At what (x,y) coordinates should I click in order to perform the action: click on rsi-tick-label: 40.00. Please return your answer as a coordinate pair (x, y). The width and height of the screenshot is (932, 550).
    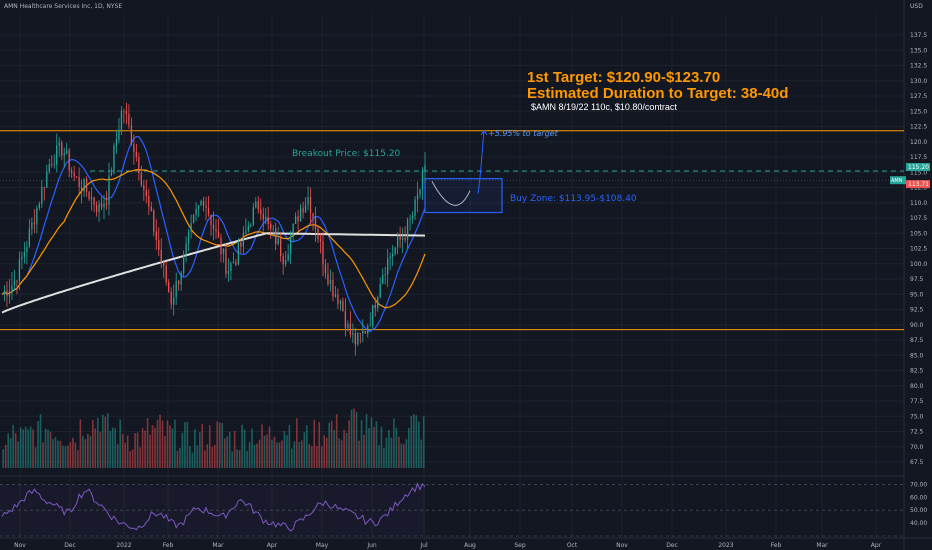
    Looking at the image, I should click on (918, 523).